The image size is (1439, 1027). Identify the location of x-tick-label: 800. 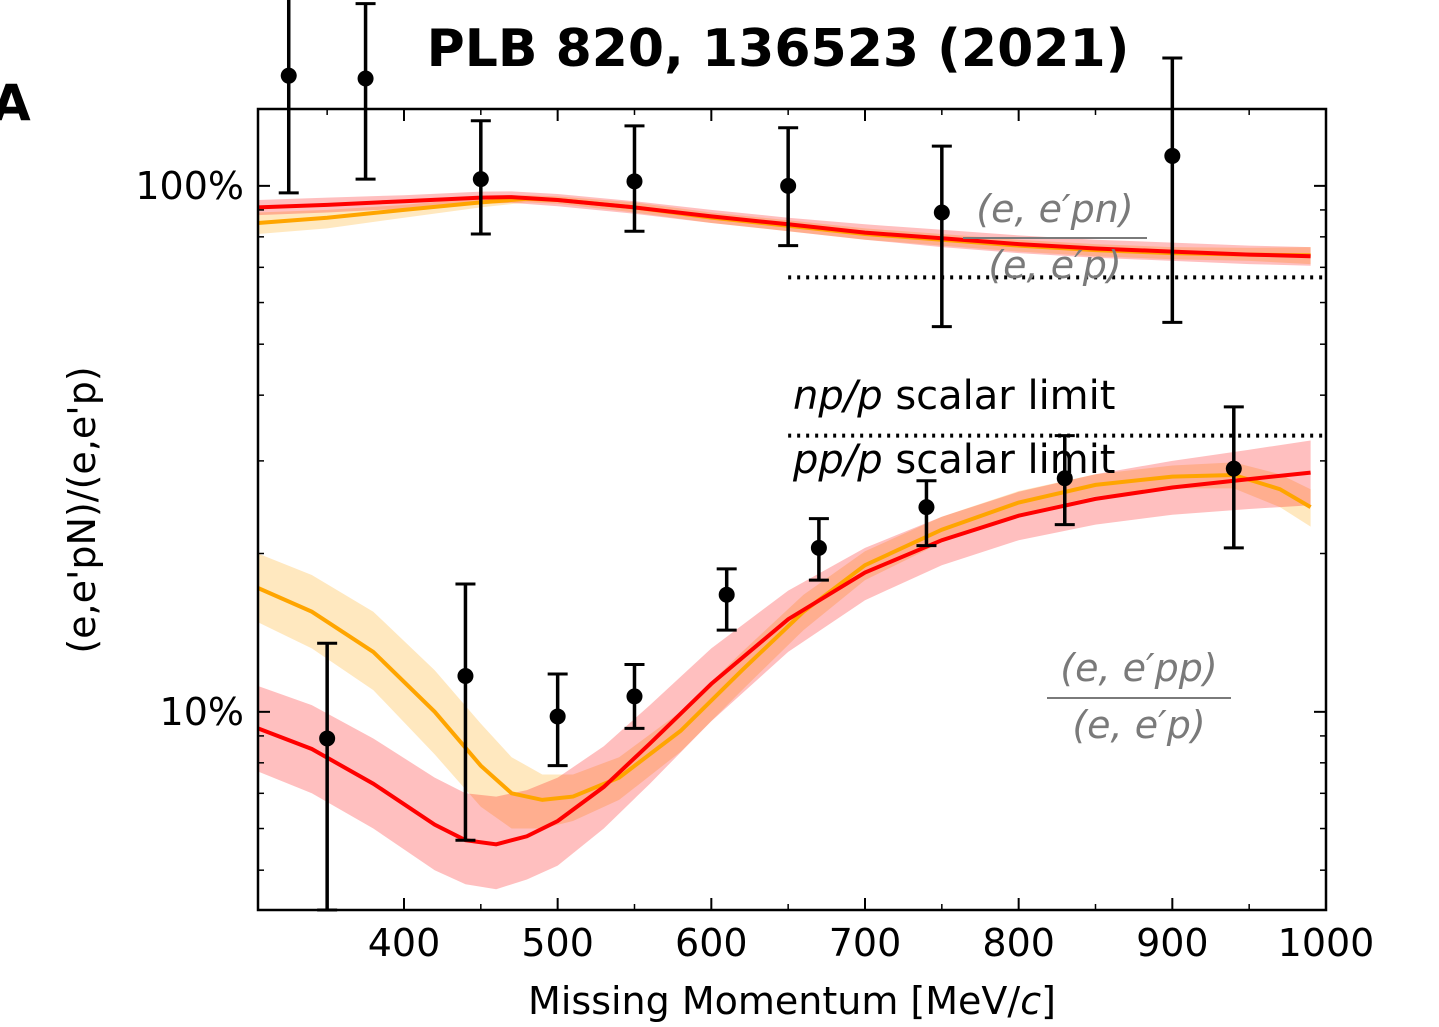
(1018, 943).